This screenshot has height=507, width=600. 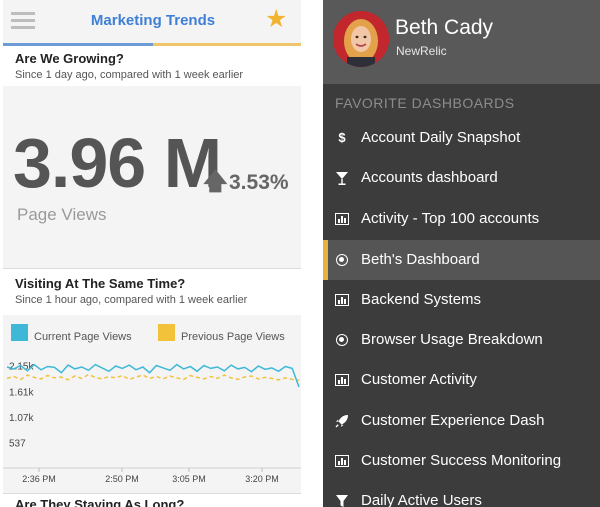 I want to click on series-line-current, so click(x=153, y=375).